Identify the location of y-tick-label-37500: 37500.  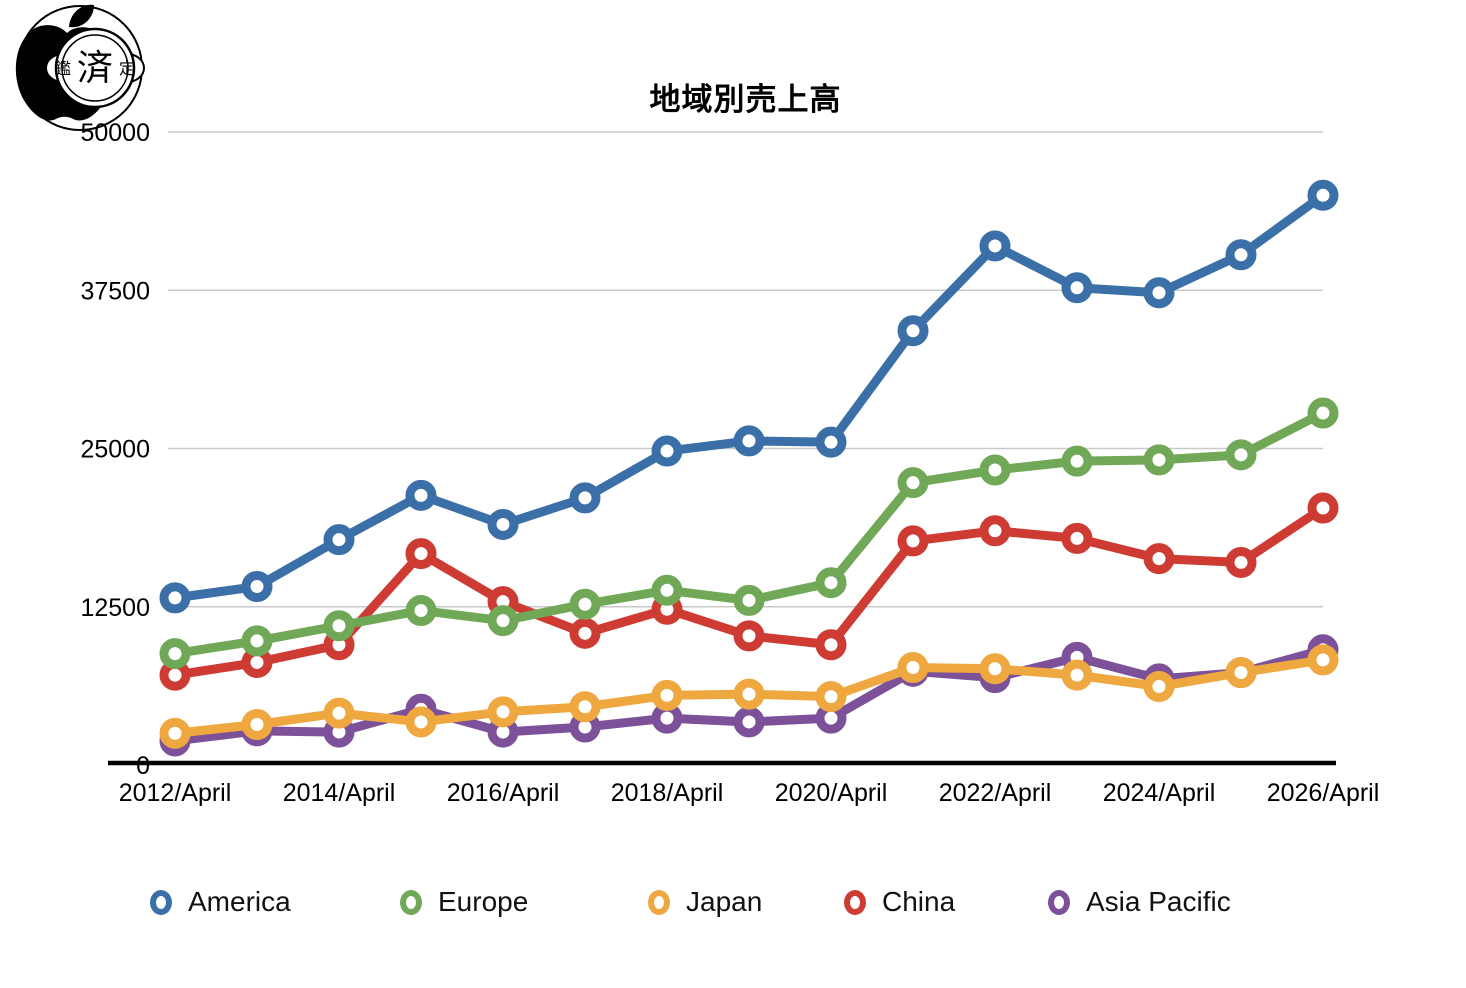
(115, 291).